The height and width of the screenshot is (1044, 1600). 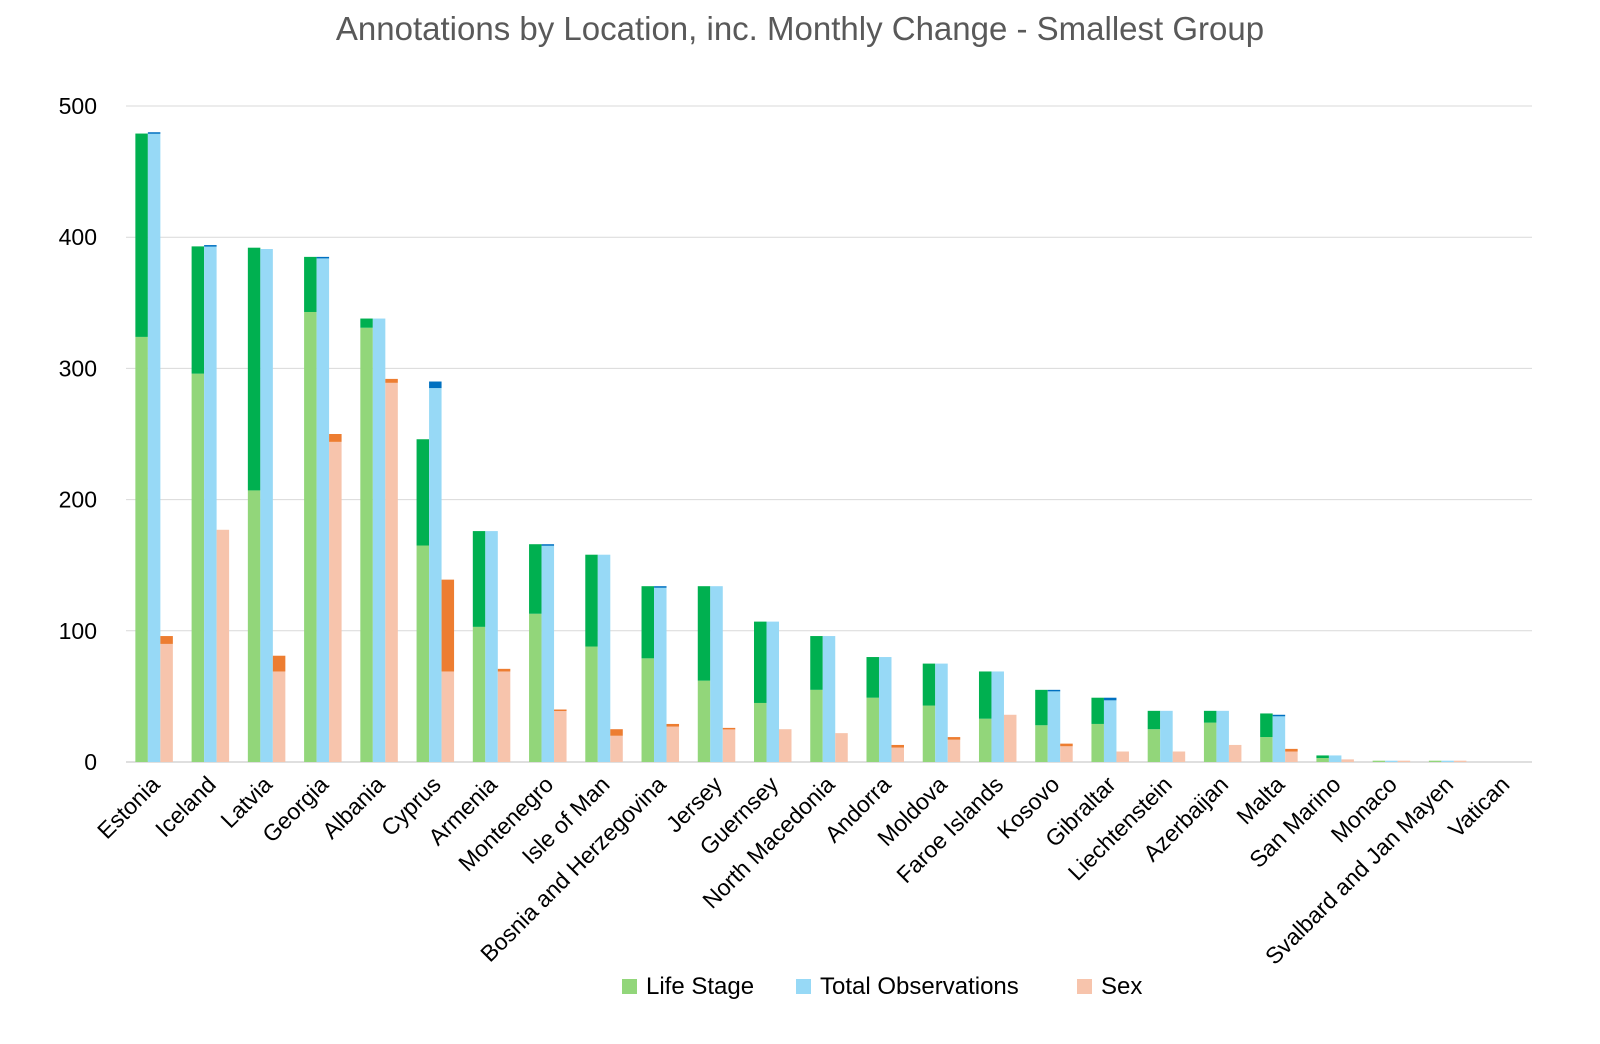 What do you see at coordinates (1478, 806) in the screenshot?
I see `x-tick-label: Vatican` at bounding box center [1478, 806].